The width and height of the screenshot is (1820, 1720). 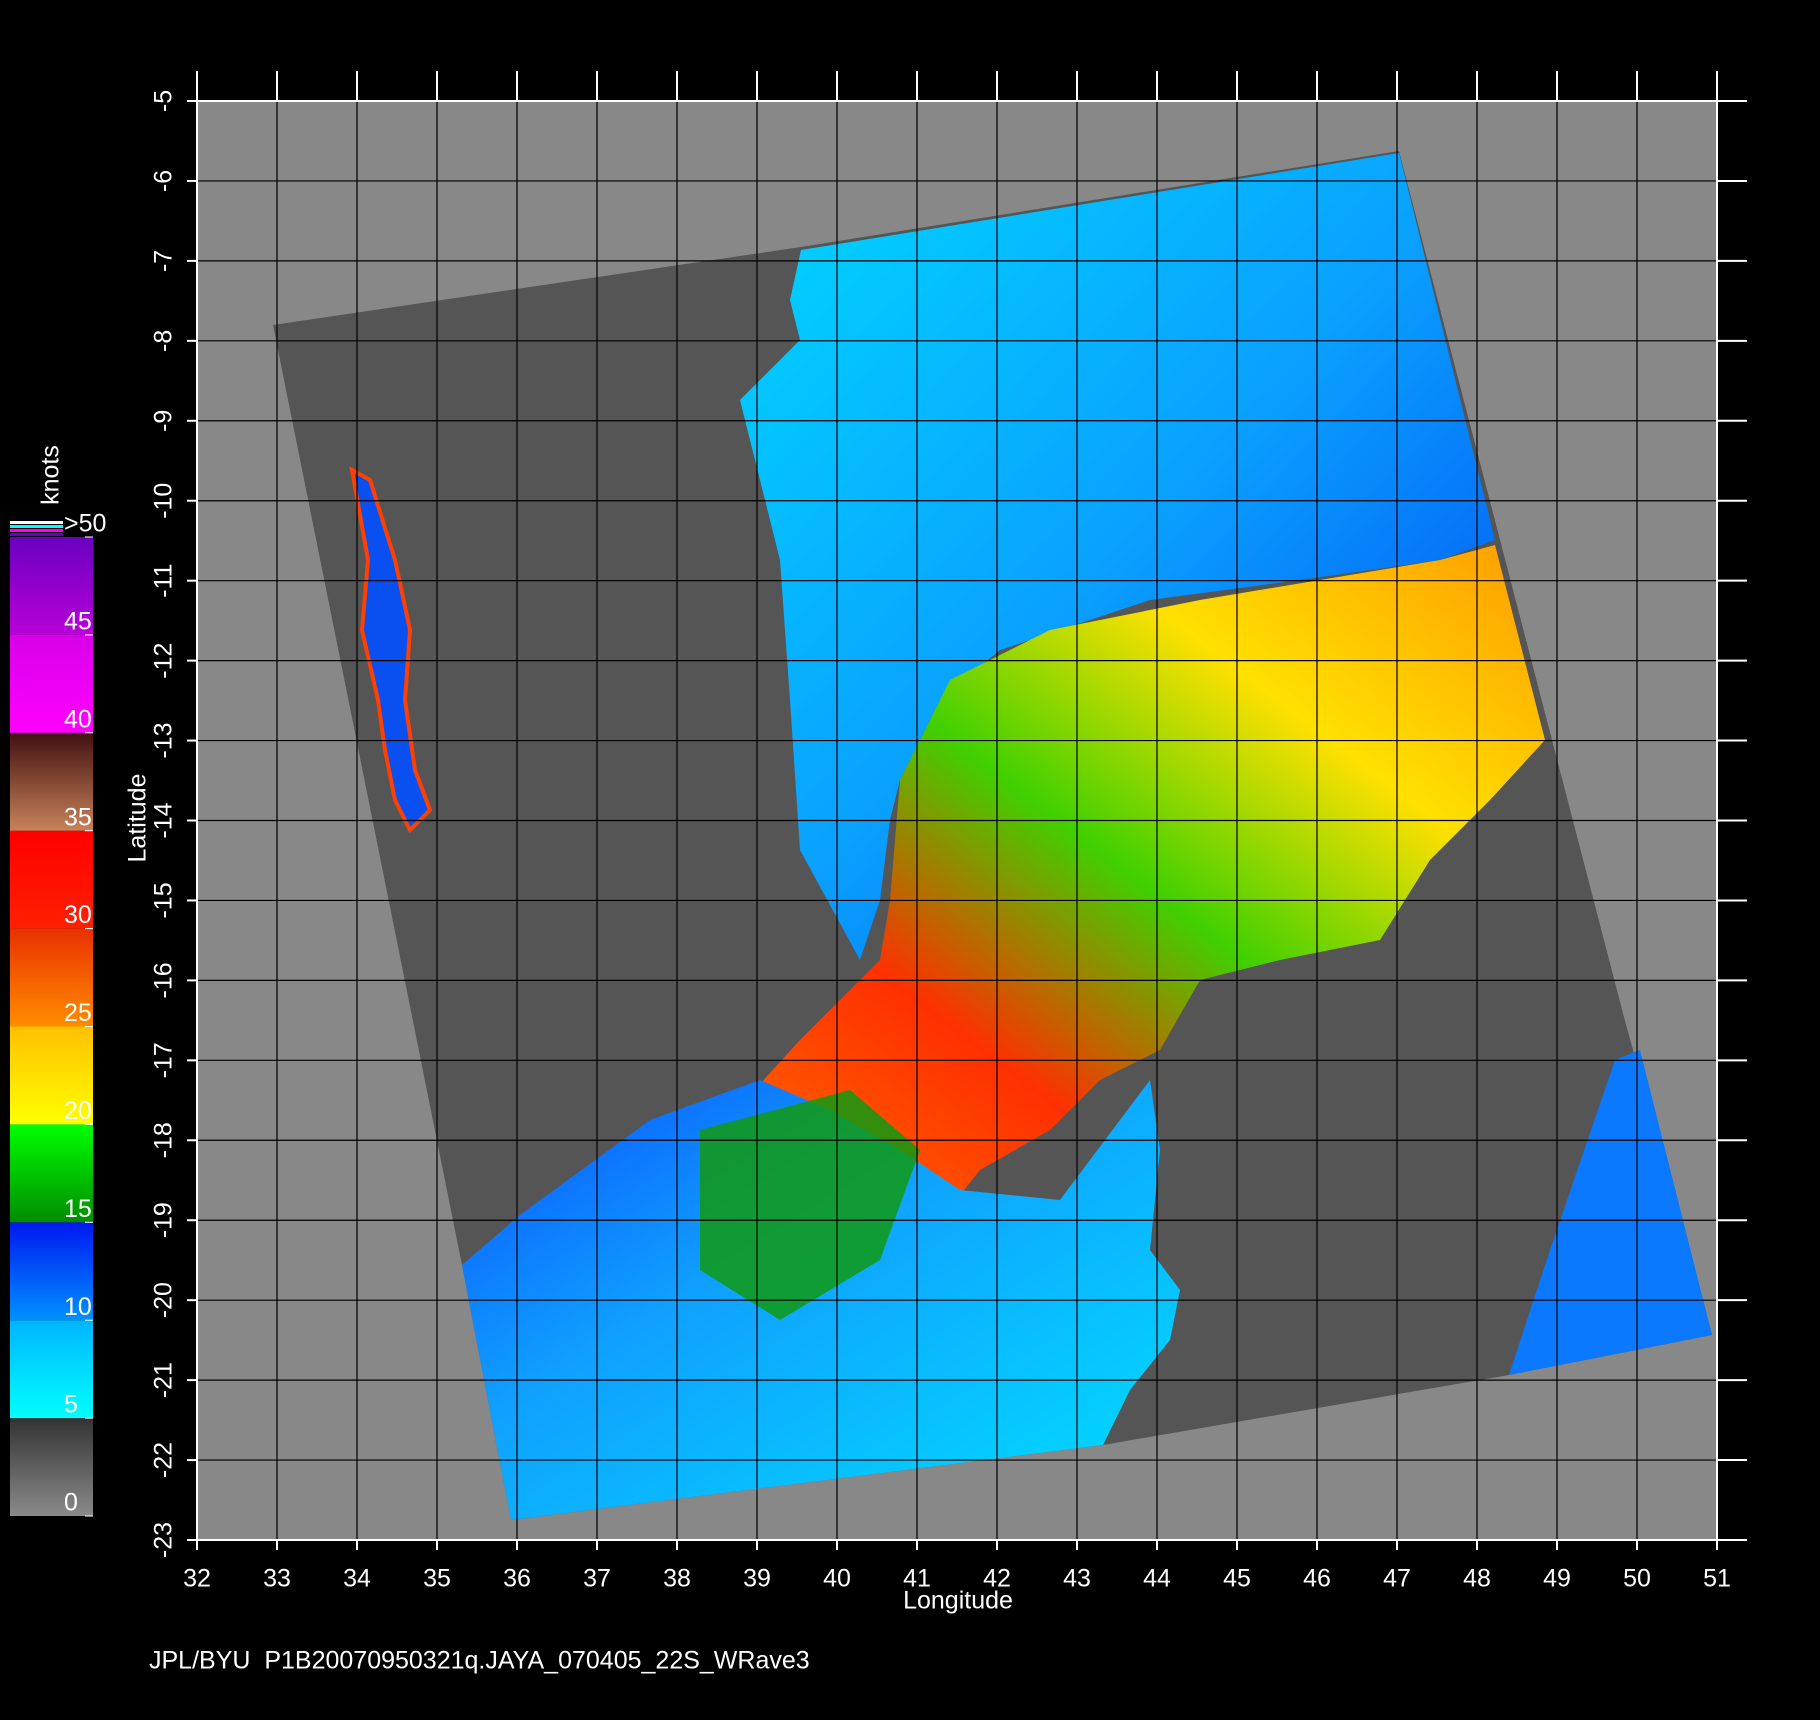 I want to click on colorbar-label: knots, so click(x=51, y=475).